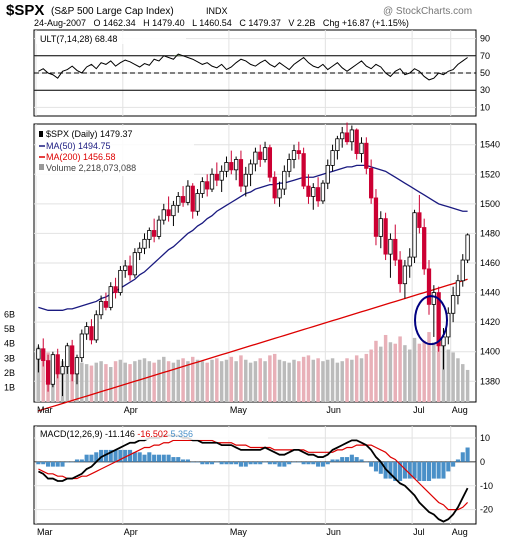 The width and height of the screenshot is (520, 540). Describe the element at coordinates (419, 410) in the screenshot. I see `price-month-label: Jul` at that location.